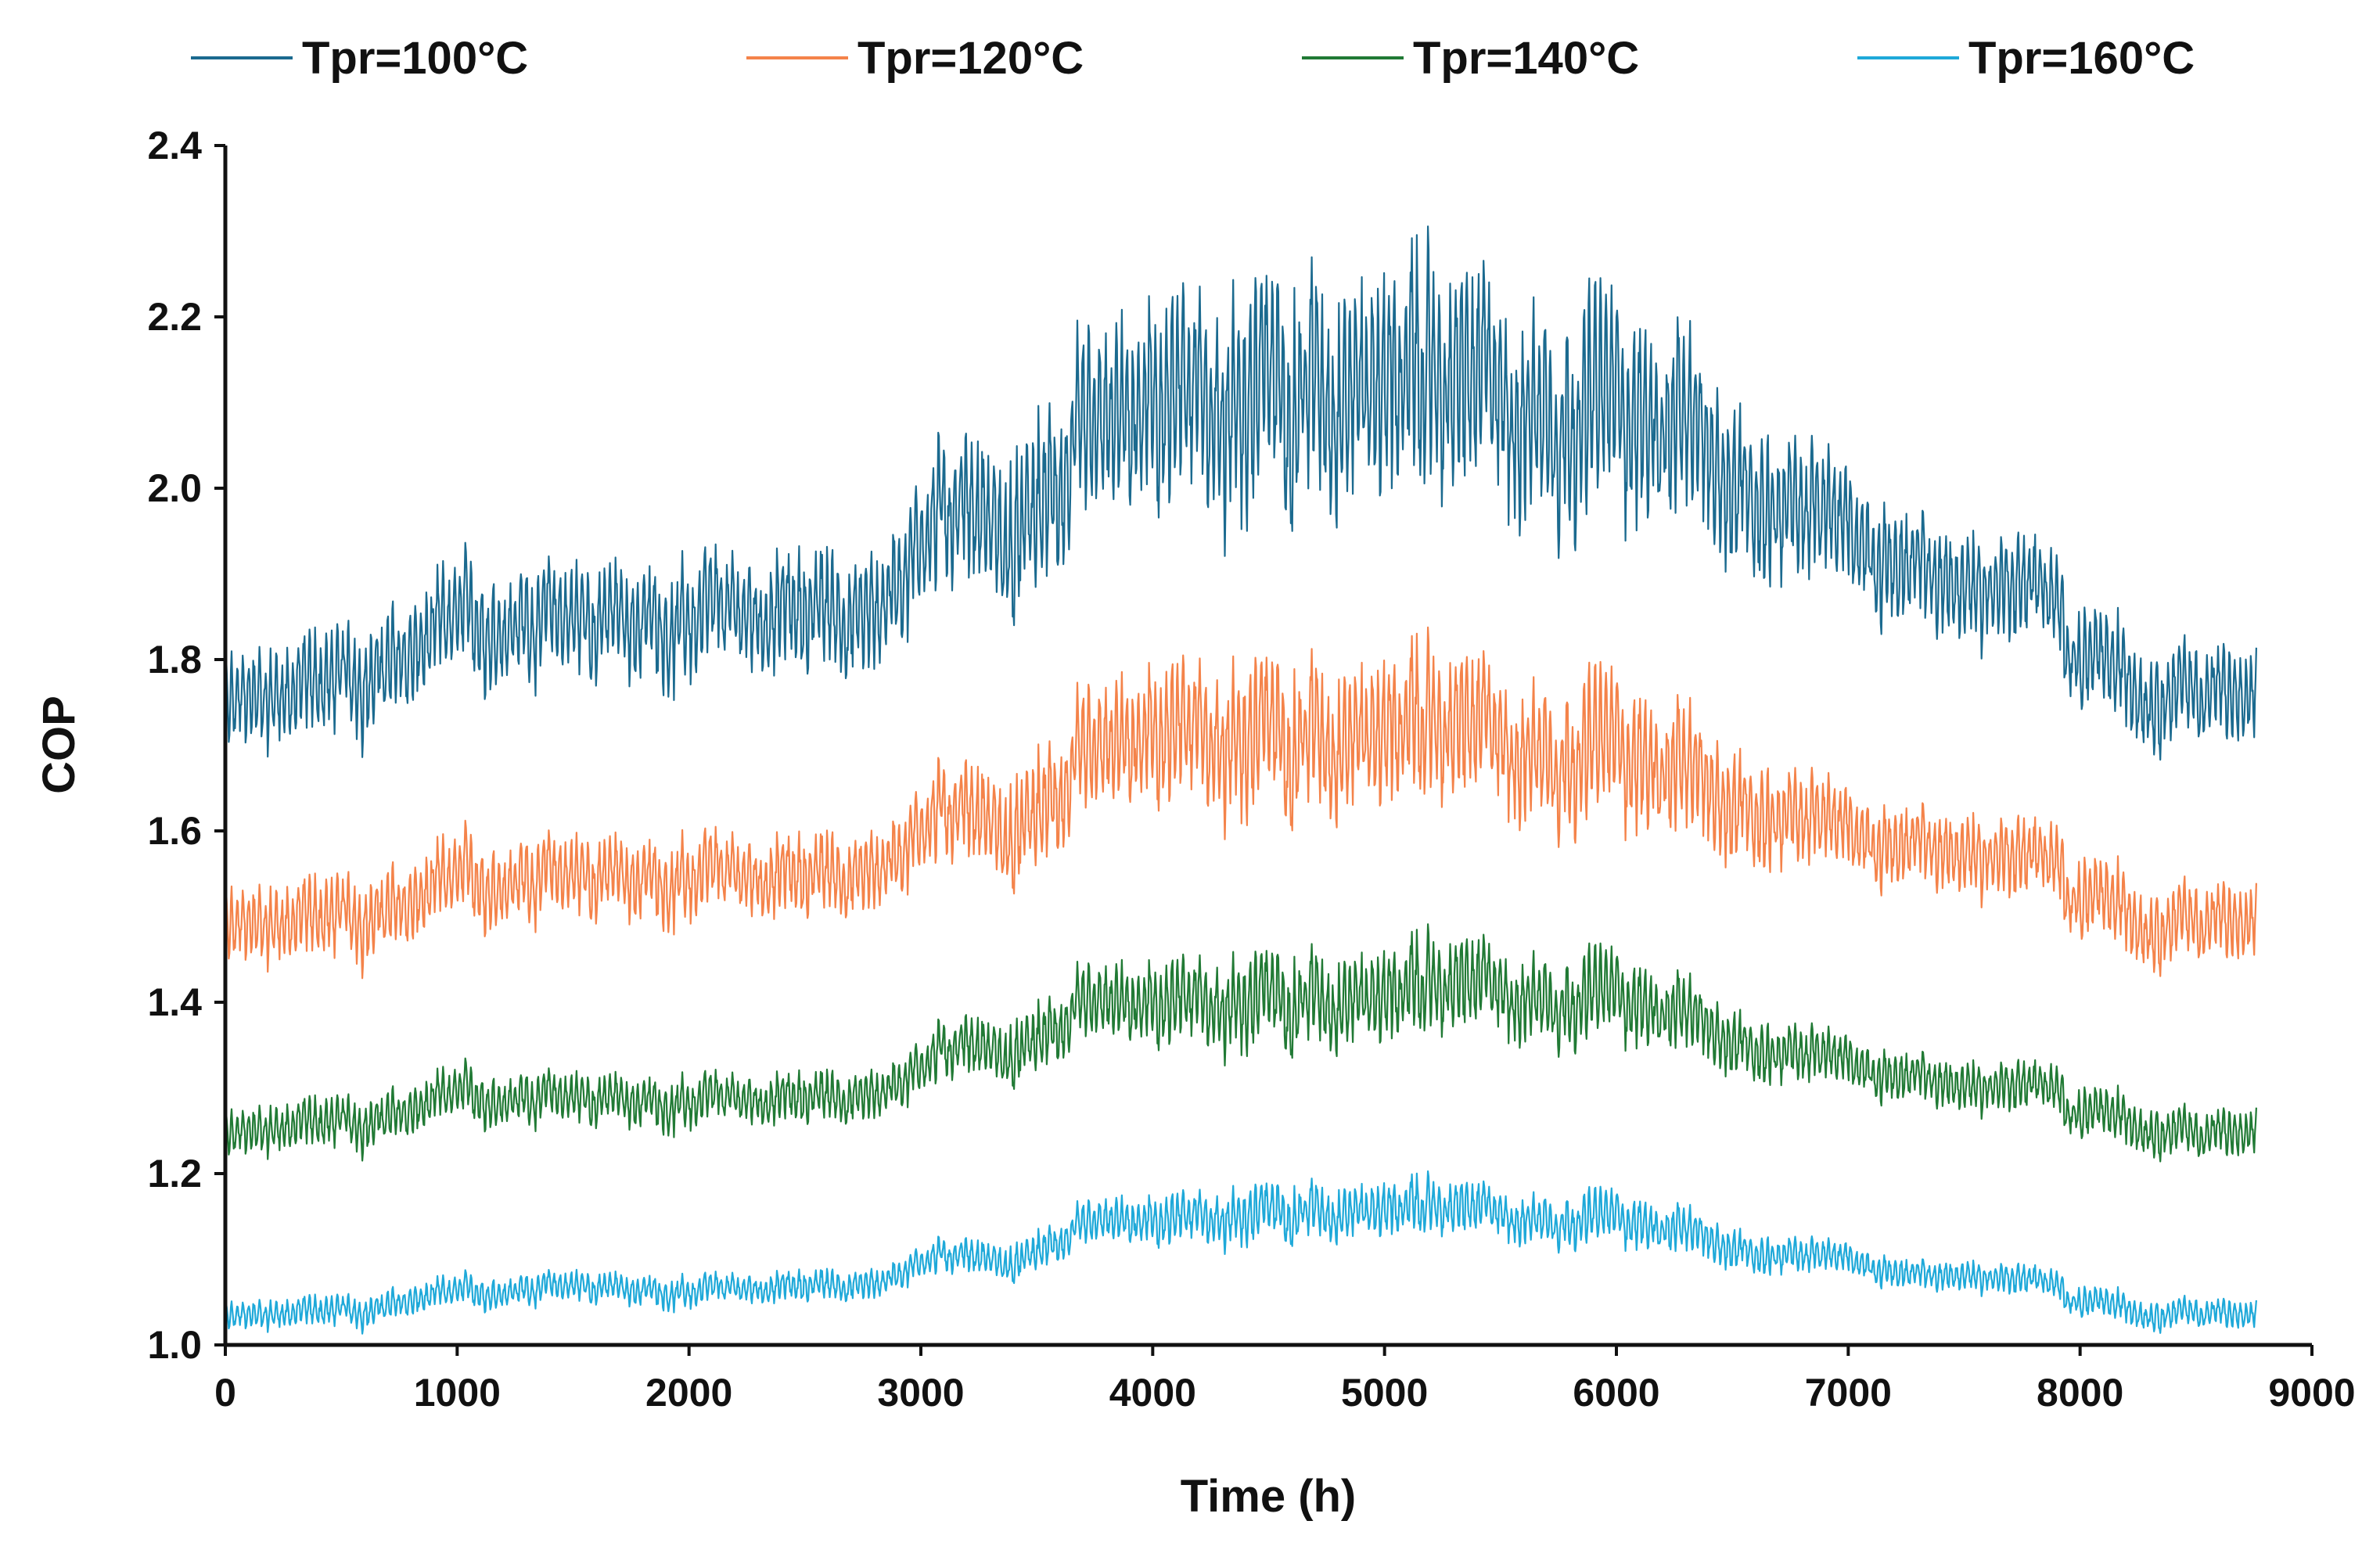 The width and height of the screenshot is (2380, 1564). Describe the element at coordinates (59, 745) in the screenshot. I see `y-axis-title: COP` at that location.